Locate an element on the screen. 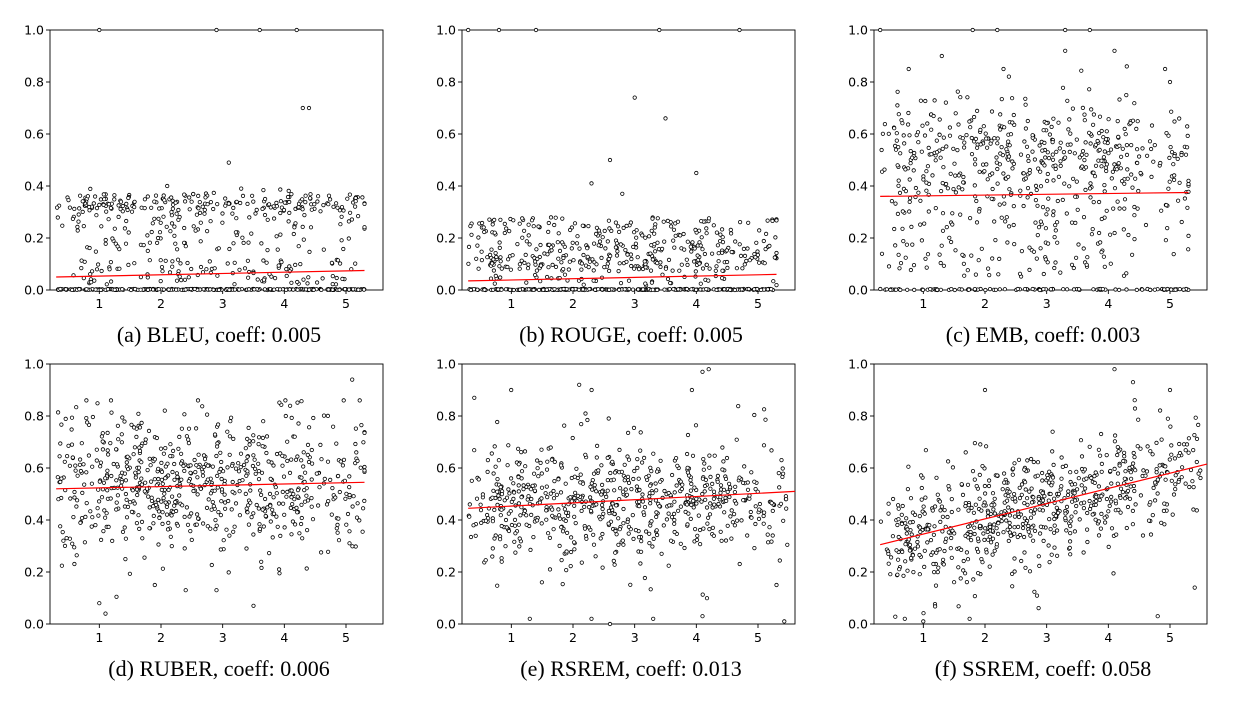  y-tick-label: 0.0 is located at coordinates (446, 290).